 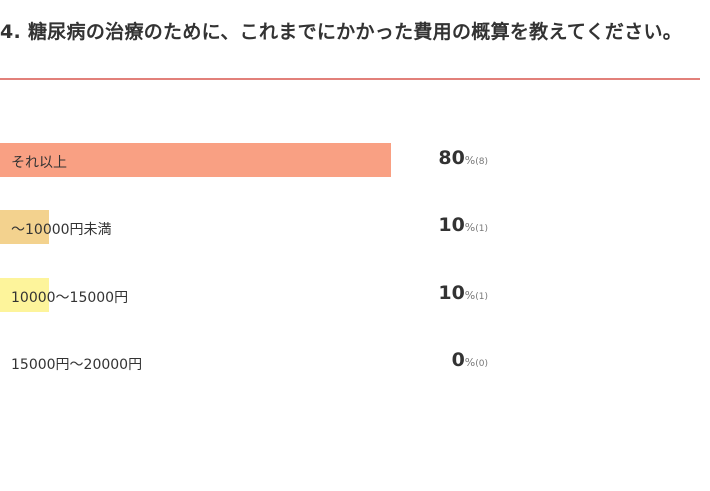 What do you see at coordinates (451, 158) in the screenshot?
I see `percent-value: 80` at bounding box center [451, 158].